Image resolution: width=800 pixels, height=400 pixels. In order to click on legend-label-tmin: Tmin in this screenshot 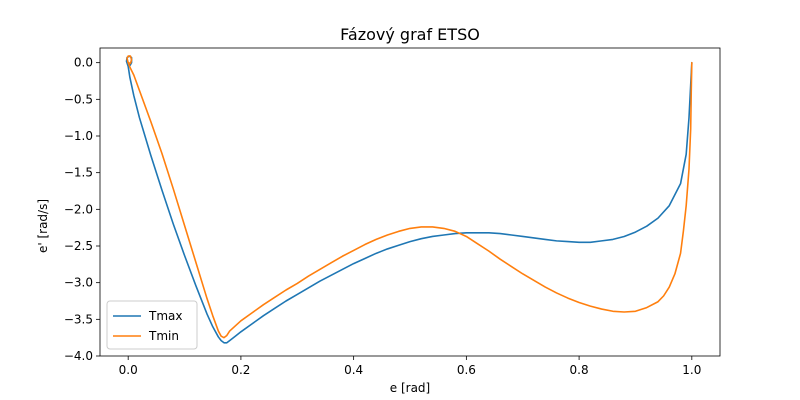, I will do `click(163, 336)`.